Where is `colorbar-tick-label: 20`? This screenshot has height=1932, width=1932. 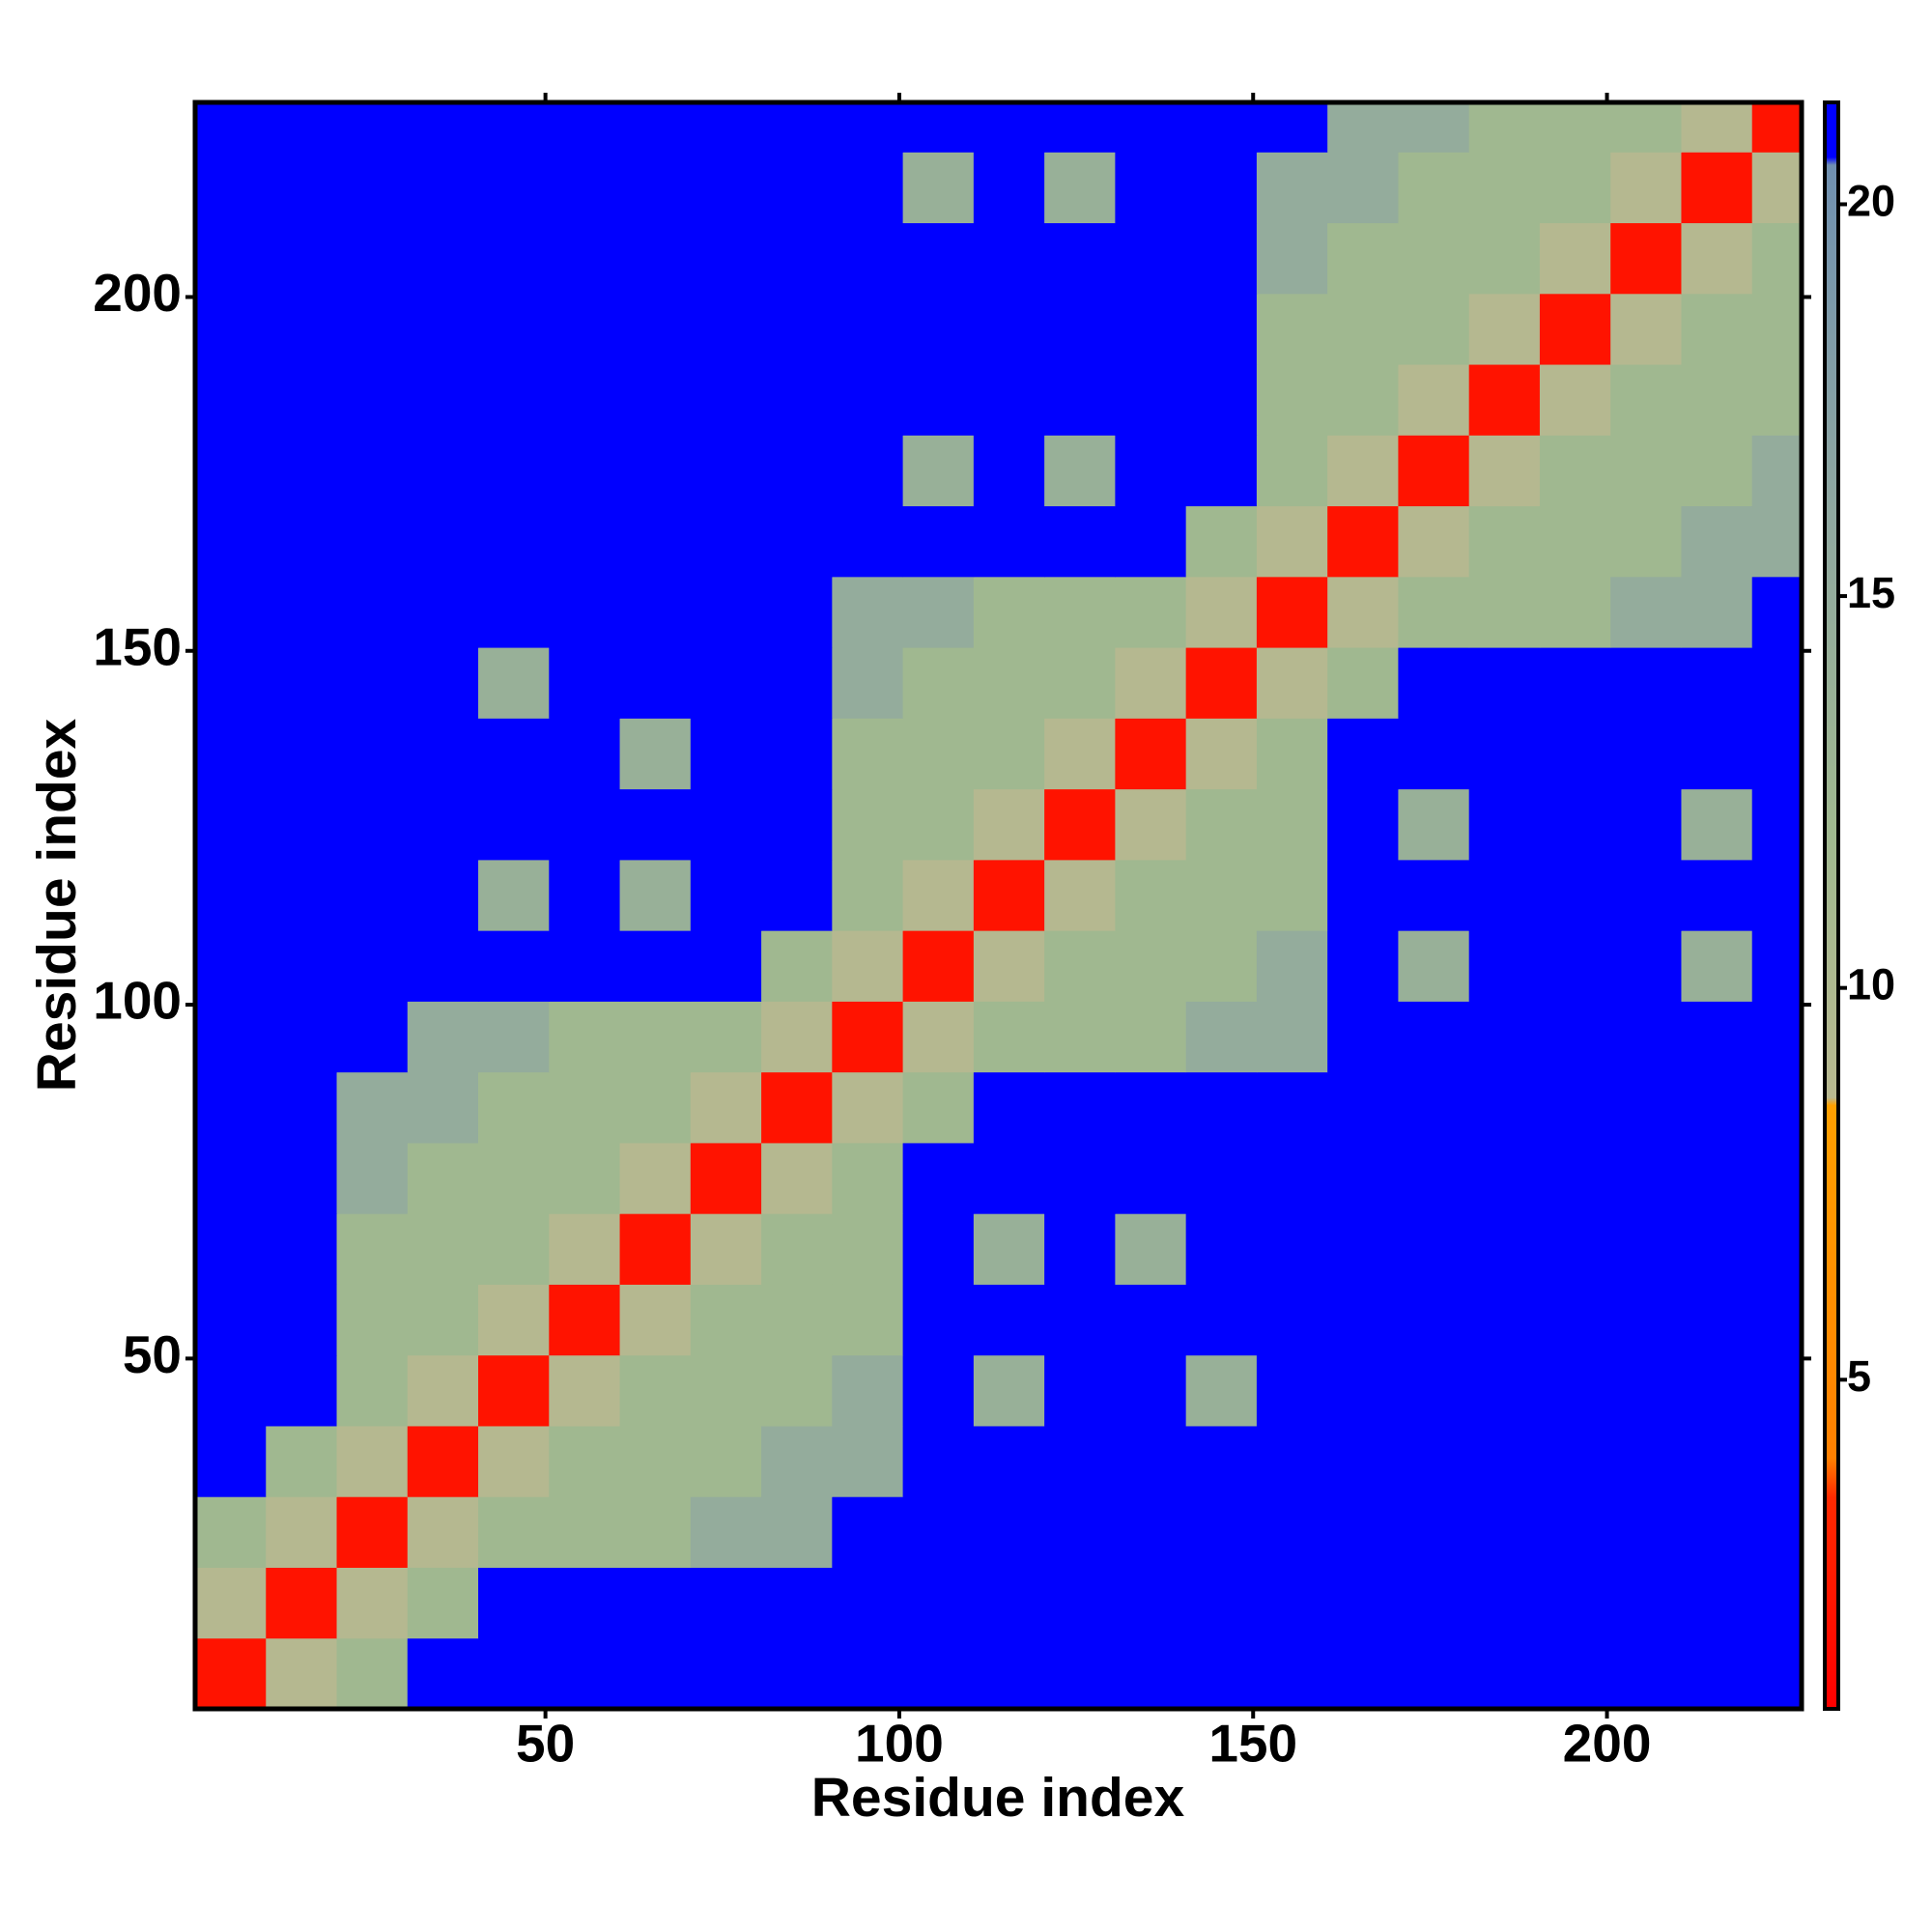 colorbar-tick-label: 20 is located at coordinates (1871, 200).